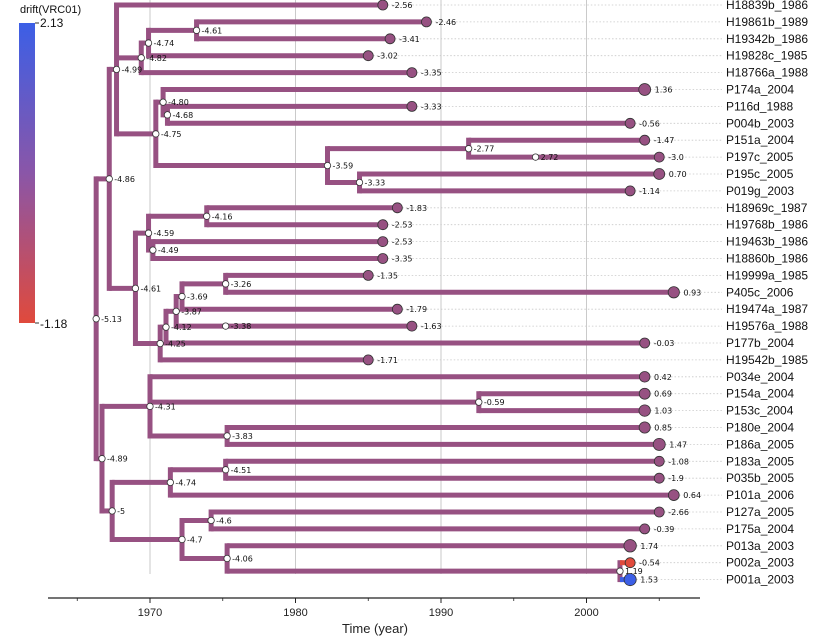  I want to click on tip-label-h19542b-1985: H19542b_1985, so click(767, 360).